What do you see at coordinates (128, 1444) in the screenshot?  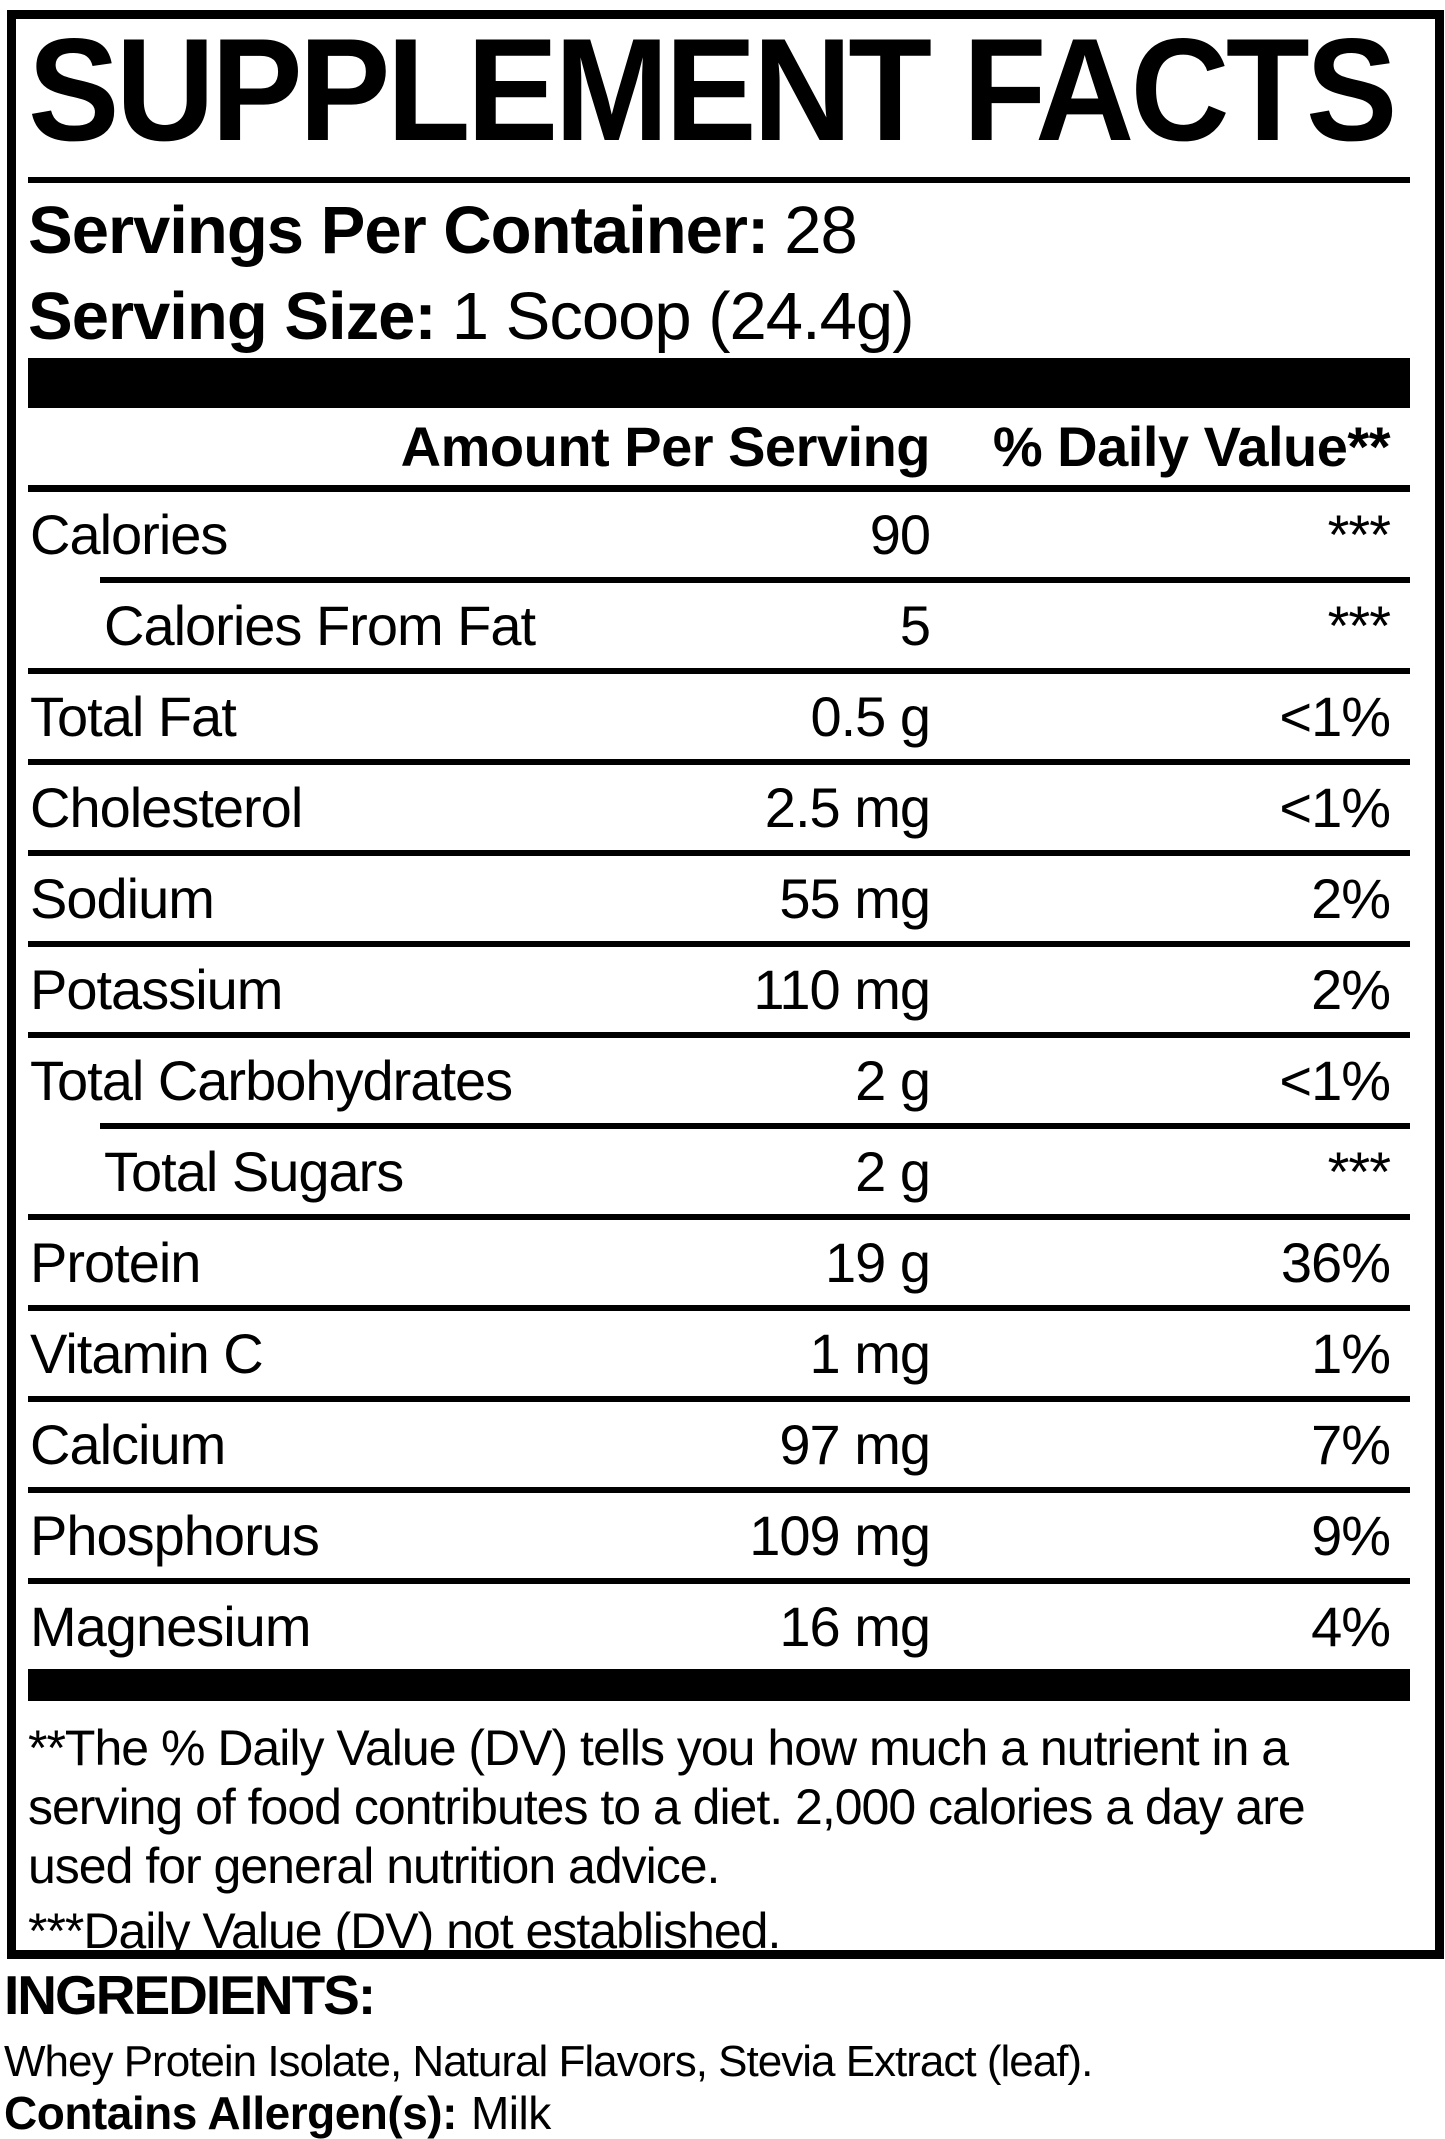 I see `nutrient-label: Calcium` at bounding box center [128, 1444].